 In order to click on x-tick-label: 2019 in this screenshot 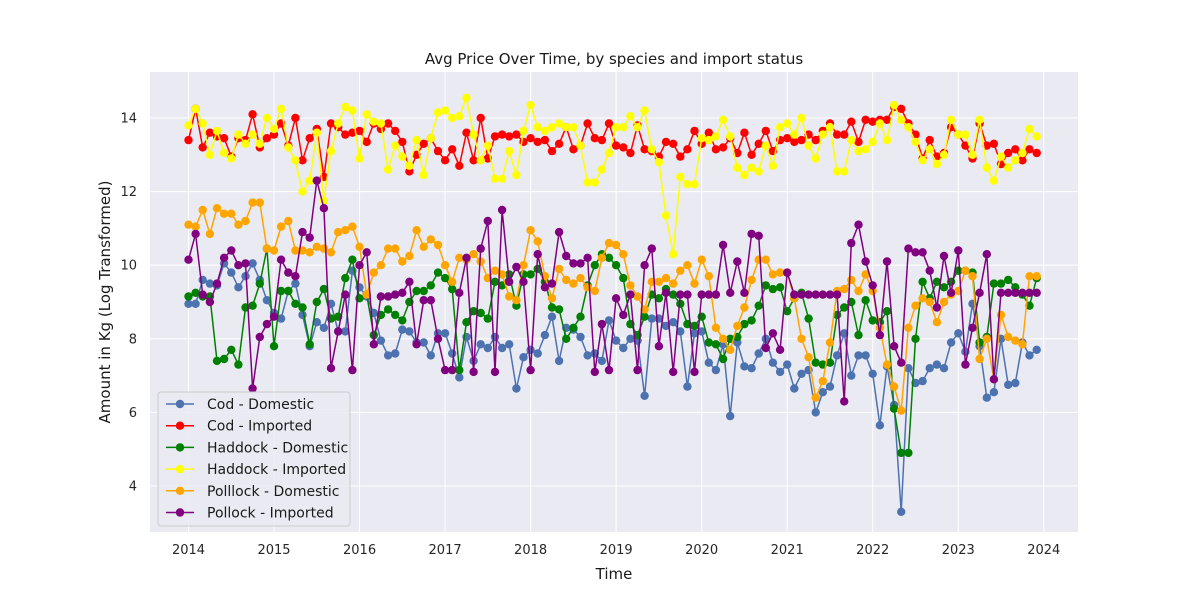, I will do `click(616, 550)`.